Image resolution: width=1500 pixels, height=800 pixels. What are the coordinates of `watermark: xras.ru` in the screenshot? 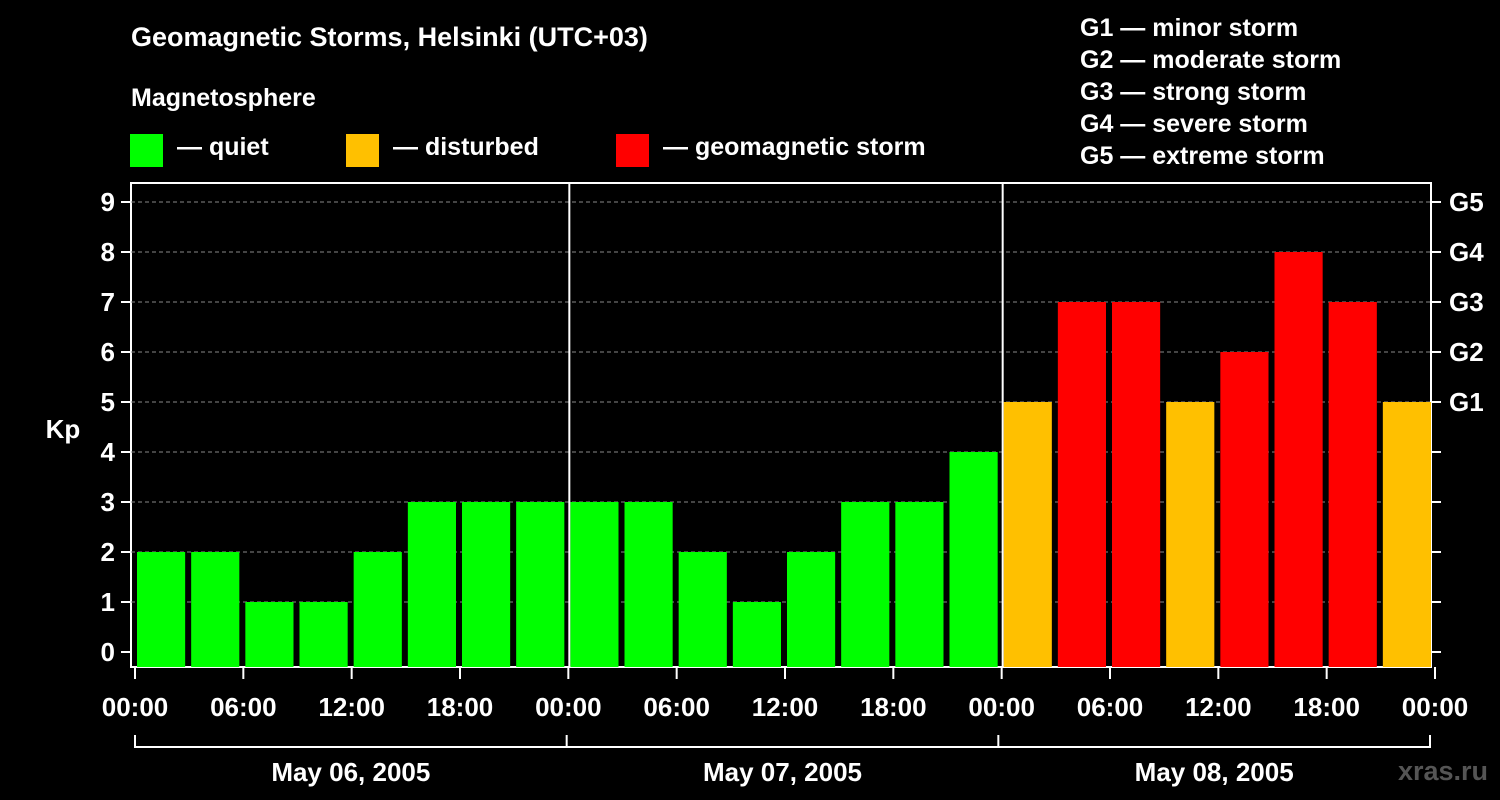 It's located at (1442, 771).